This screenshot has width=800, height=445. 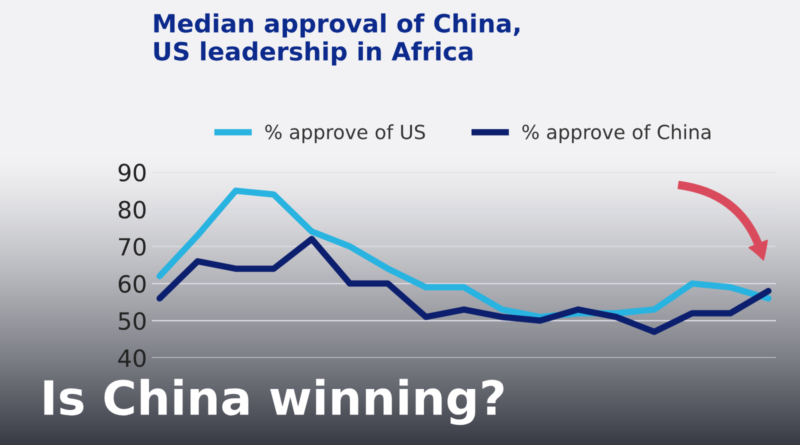 What do you see at coordinates (345, 134) in the screenshot?
I see `legend-label: % approve of US` at bounding box center [345, 134].